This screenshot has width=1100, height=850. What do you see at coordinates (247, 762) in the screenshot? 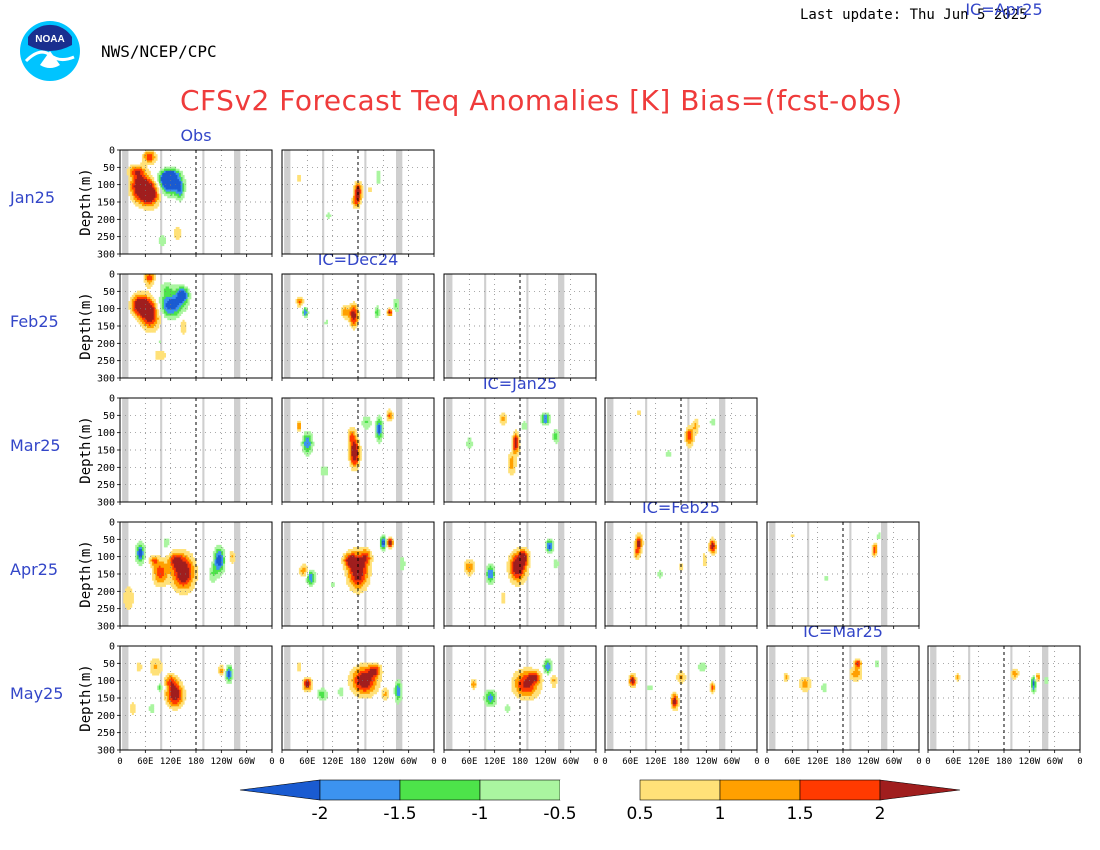
I see `x-tick-label: 60W` at bounding box center [247, 762].